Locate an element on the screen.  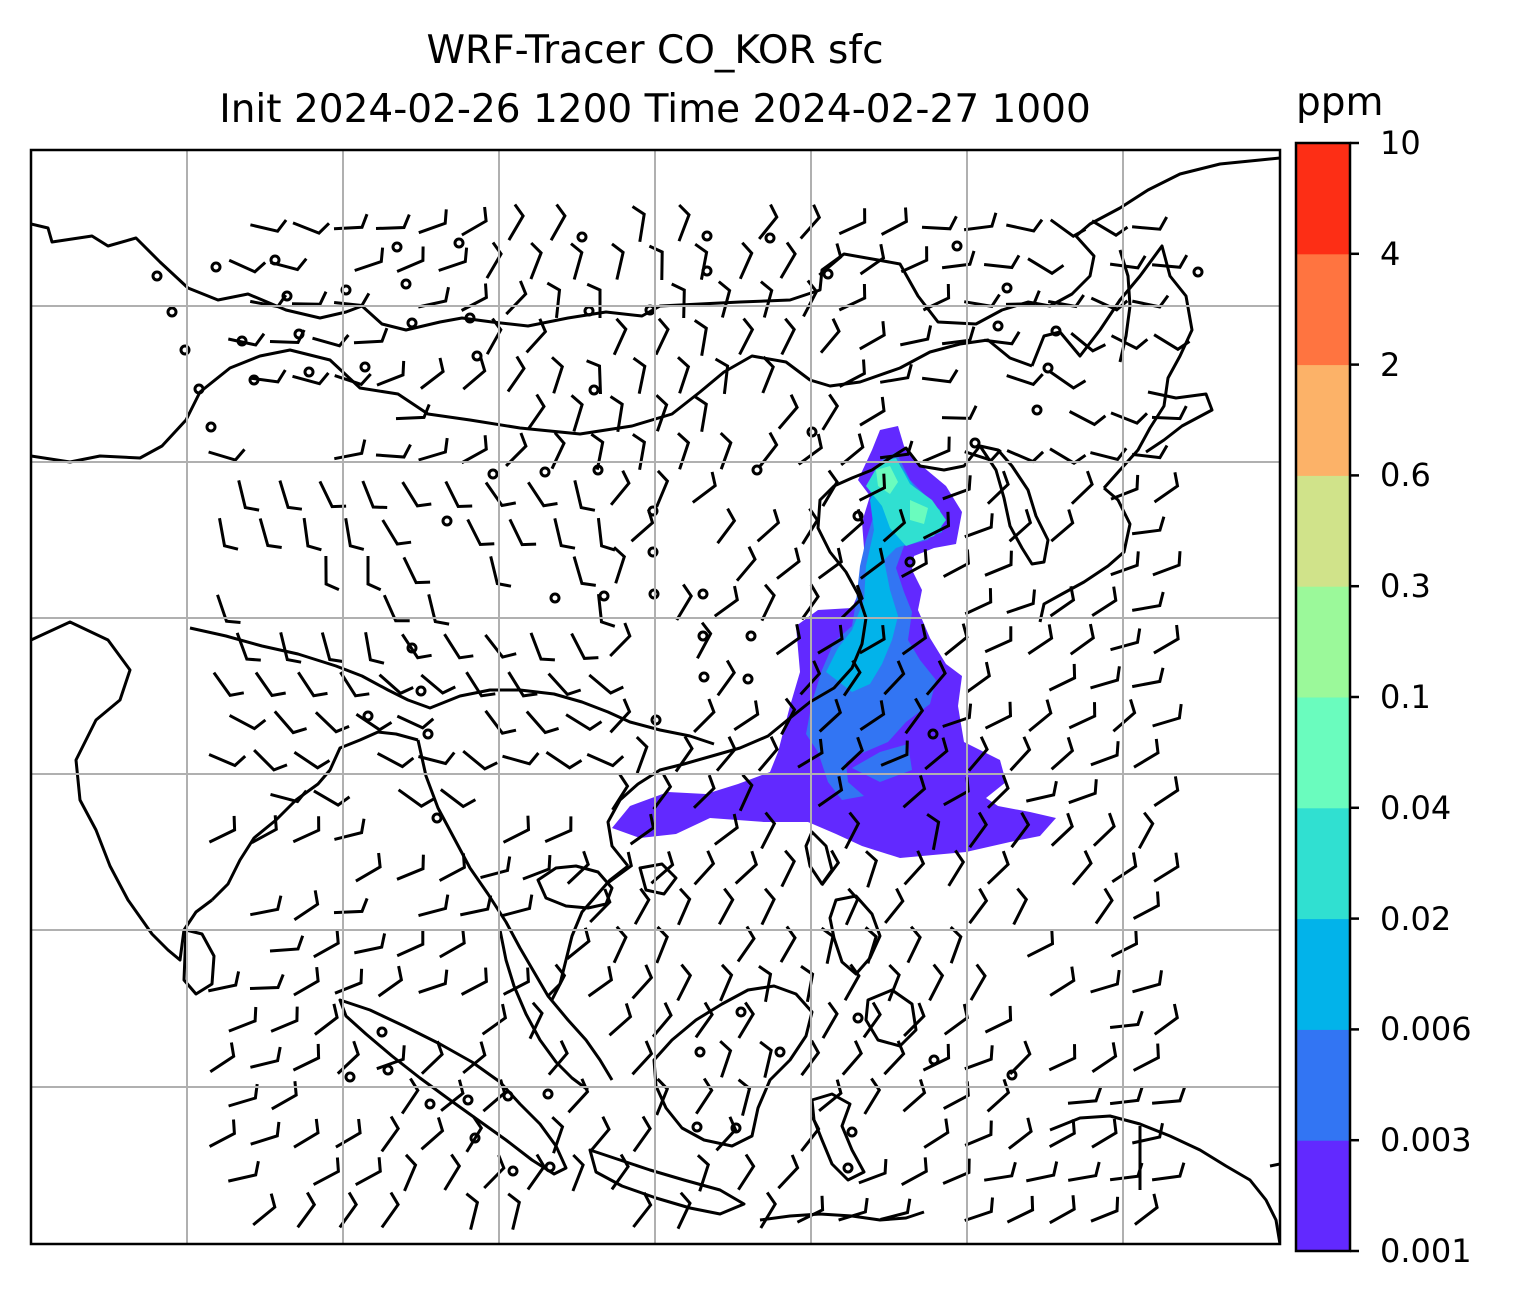
siberia-north-coast is located at coordinates (655, 244).